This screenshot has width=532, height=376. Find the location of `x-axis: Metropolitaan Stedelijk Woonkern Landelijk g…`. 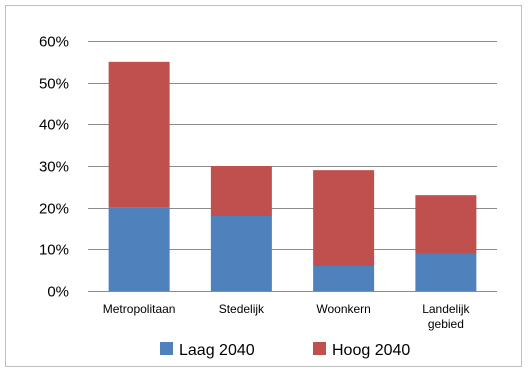

x-axis: Metropolitaan Stedelijk Woonkern Landelijk g… is located at coordinates (287, 316).